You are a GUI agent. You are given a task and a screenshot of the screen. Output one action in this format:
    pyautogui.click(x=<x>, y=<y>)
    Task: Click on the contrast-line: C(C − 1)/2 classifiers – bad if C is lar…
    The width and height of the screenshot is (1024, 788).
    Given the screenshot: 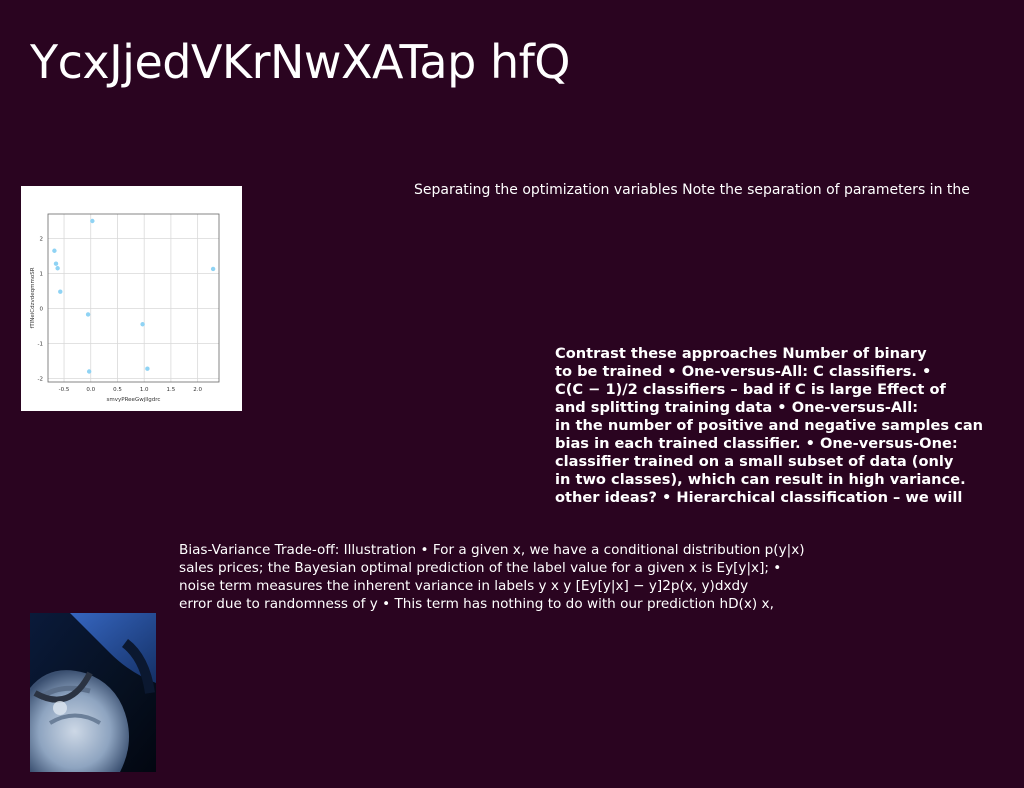 What is the action you would take?
    pyautogui.click(x=750, y=389)
    